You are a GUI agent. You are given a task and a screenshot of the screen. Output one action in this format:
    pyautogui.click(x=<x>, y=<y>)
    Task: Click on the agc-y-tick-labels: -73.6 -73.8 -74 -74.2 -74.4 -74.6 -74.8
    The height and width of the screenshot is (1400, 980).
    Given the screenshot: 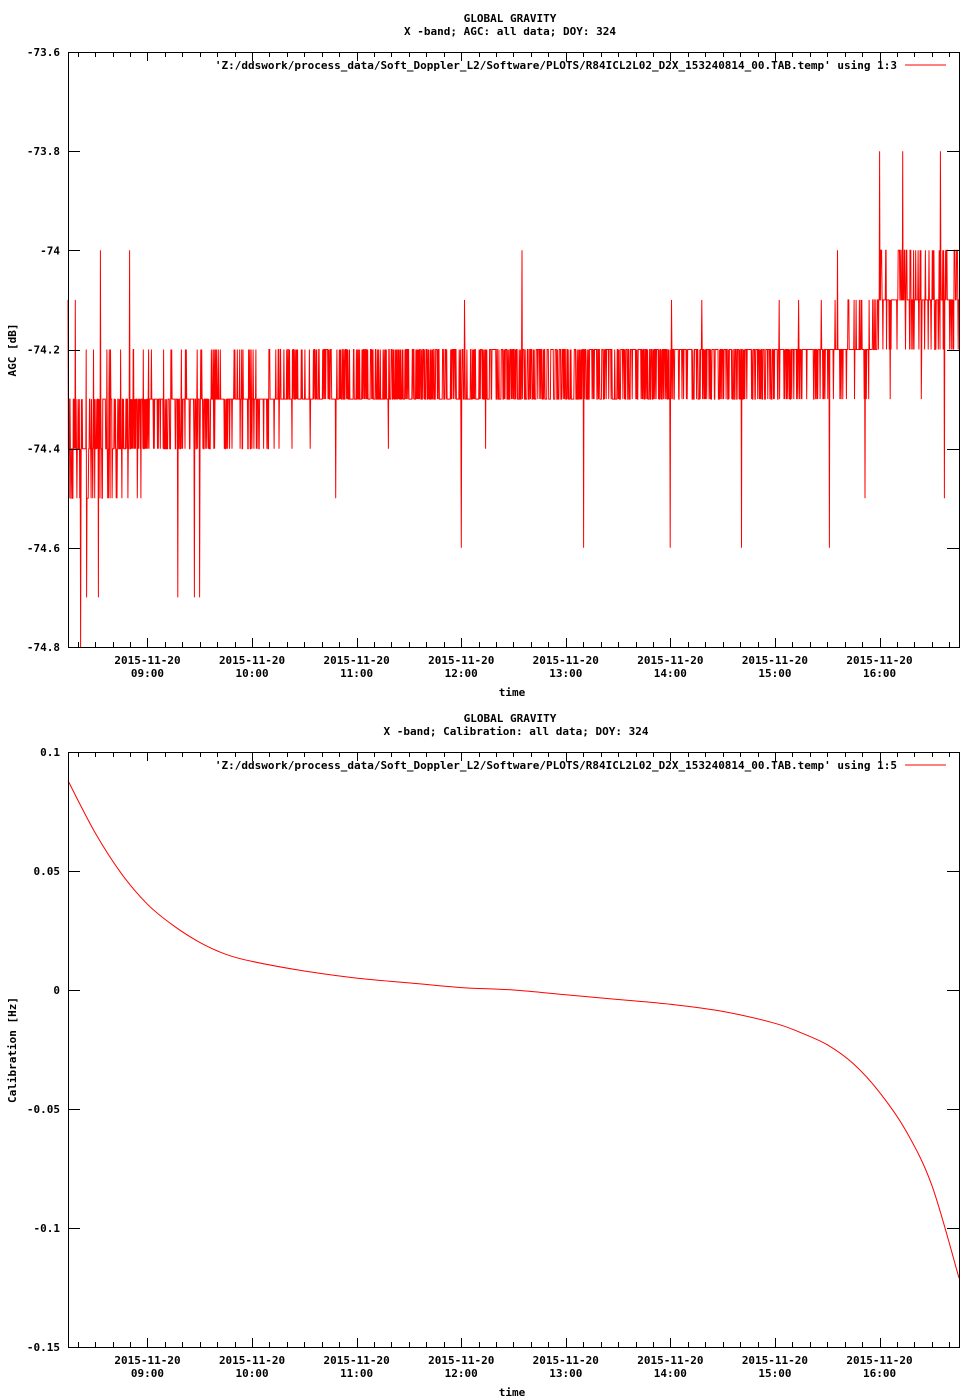 What is the action you would take?
    pyautogui.click(x=43, y=350)
    